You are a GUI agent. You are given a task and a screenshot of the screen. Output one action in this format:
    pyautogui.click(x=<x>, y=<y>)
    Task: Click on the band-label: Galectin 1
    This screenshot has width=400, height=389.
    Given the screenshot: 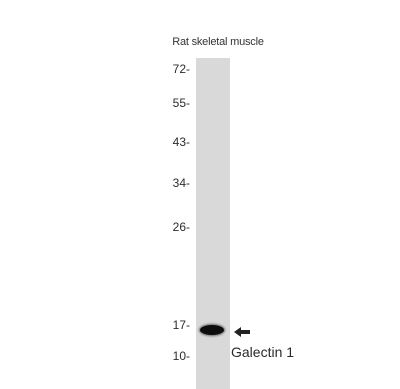 What is the action you would take?
    pyautogui.click(x=263, y=352)
    